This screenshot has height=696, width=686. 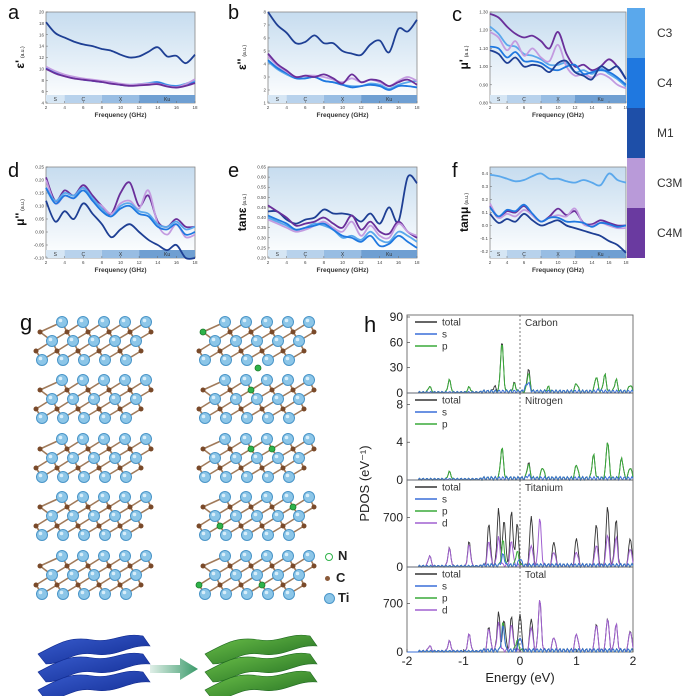 What do you see at coordinates (336, 597) in the screenshot?
I see `legend-ti: Ti` at bounding box center [336, 597].